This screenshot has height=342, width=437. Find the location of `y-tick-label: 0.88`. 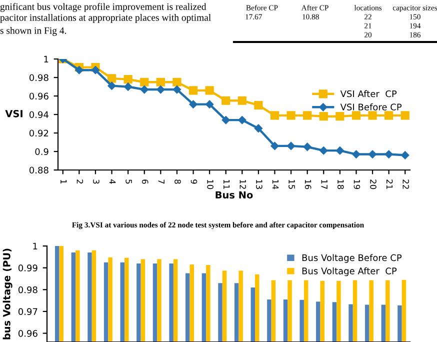

y-tick-label: 0.88 is located at coordinates (38, 170).